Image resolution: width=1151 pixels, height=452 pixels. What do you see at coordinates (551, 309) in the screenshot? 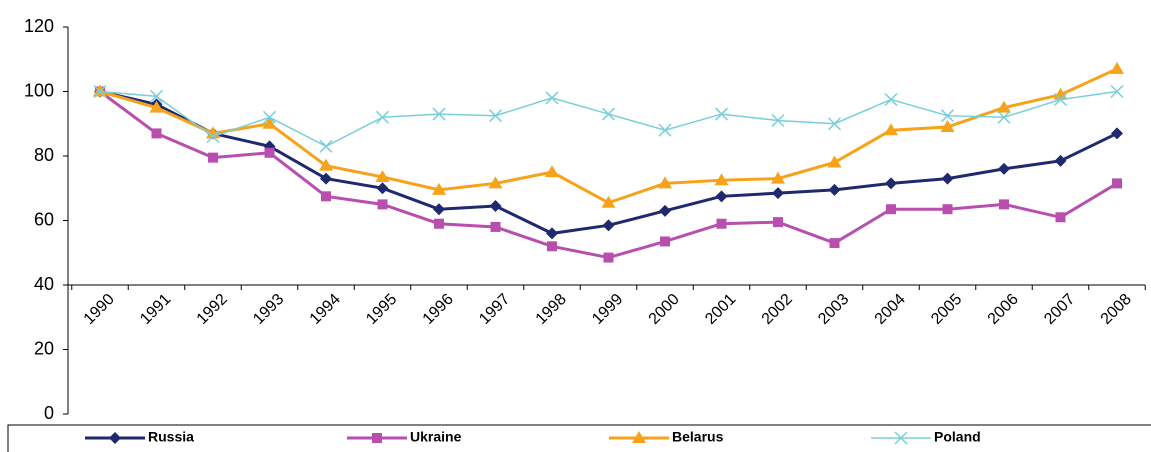
I see `x-tick-label: 1998` at bounding box center [551, 309].